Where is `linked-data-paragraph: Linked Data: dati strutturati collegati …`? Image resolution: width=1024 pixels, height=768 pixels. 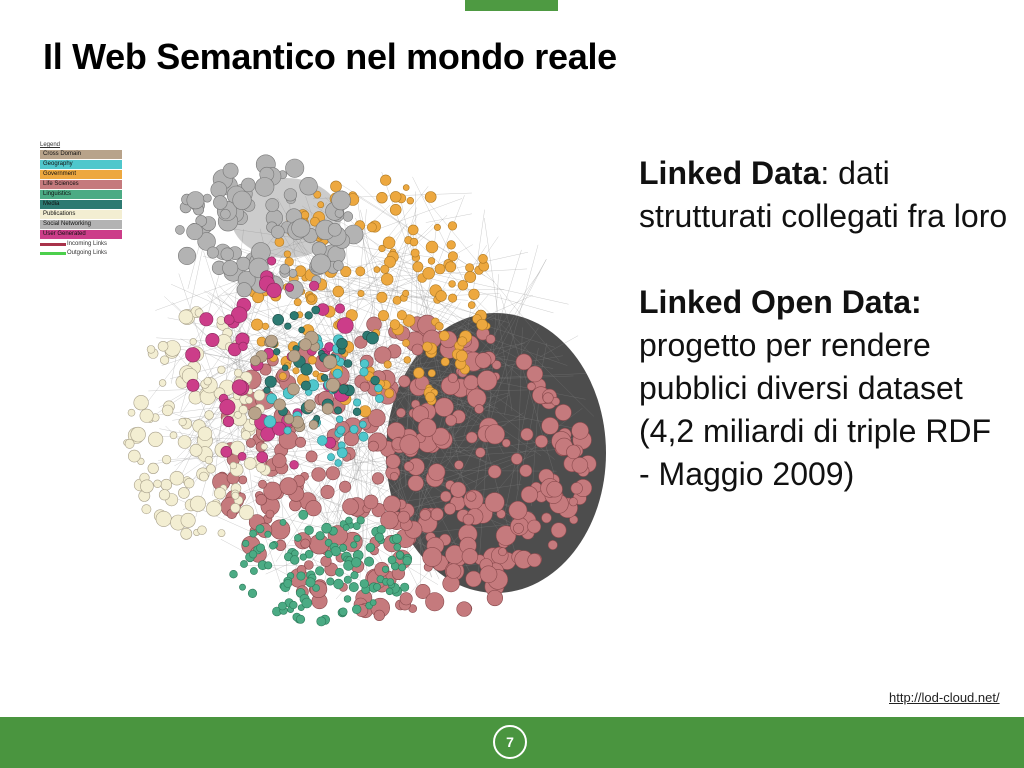
linked-data-paragraph: Linked Data: dati strutturati collegati … is located at coordinates (824, 195).